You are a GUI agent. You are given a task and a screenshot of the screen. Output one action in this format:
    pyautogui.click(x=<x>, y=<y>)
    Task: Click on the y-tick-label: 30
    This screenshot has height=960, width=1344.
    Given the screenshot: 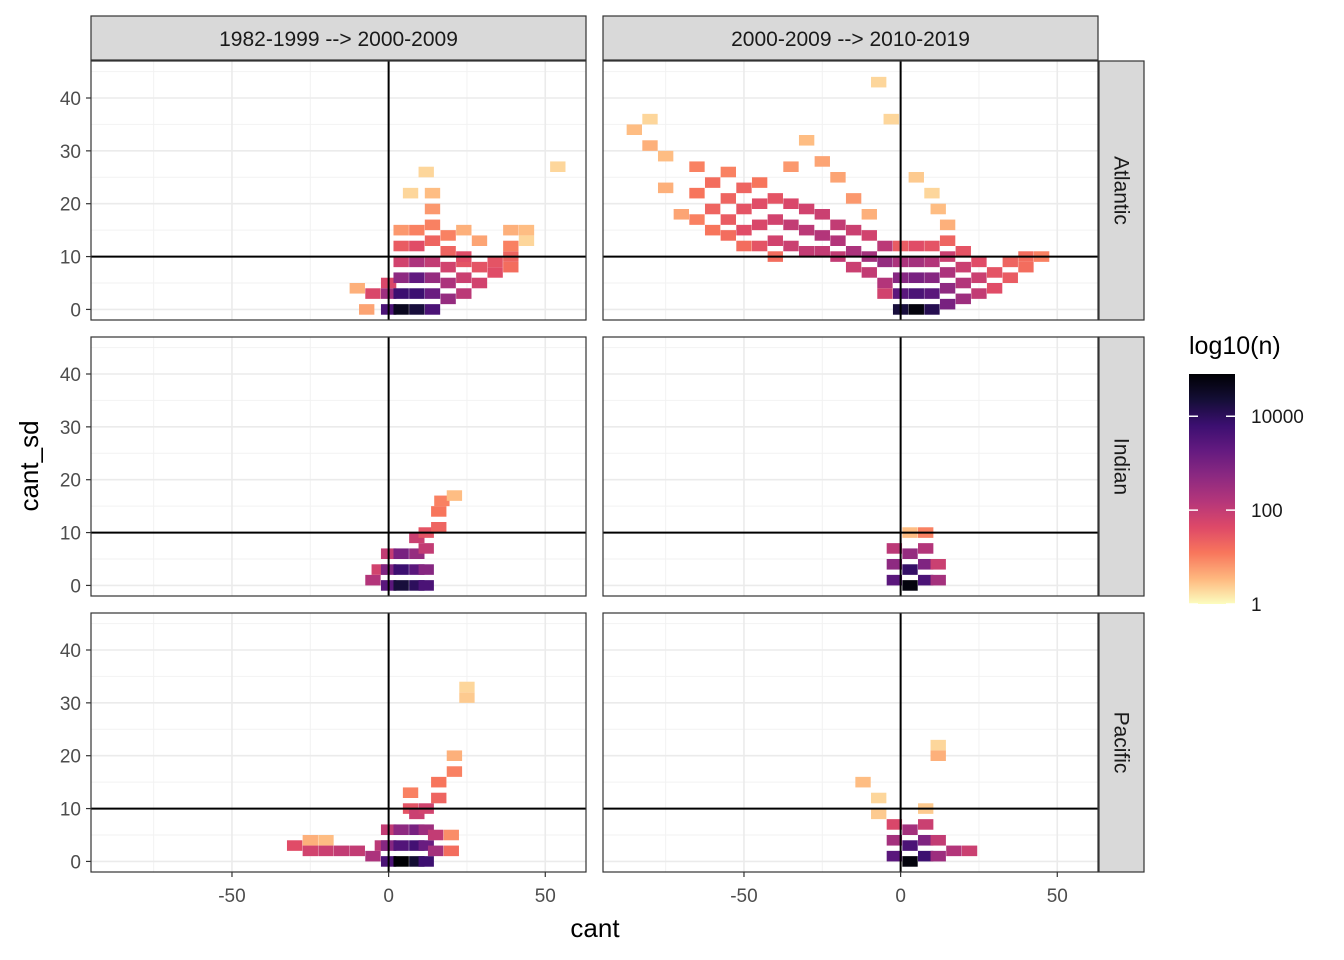 What is the action you would take?
    pyautogui.click(x=70, y=152)
    